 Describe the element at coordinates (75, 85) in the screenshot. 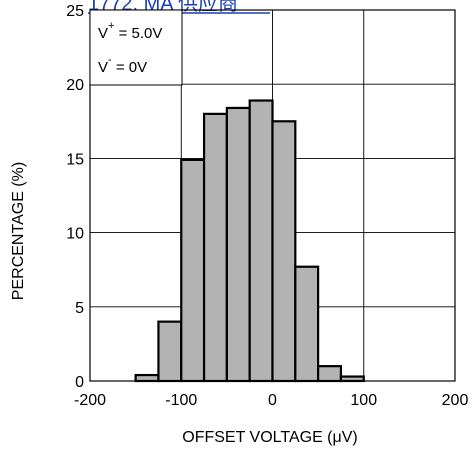

I see `y-tick-label: 20` at that location.